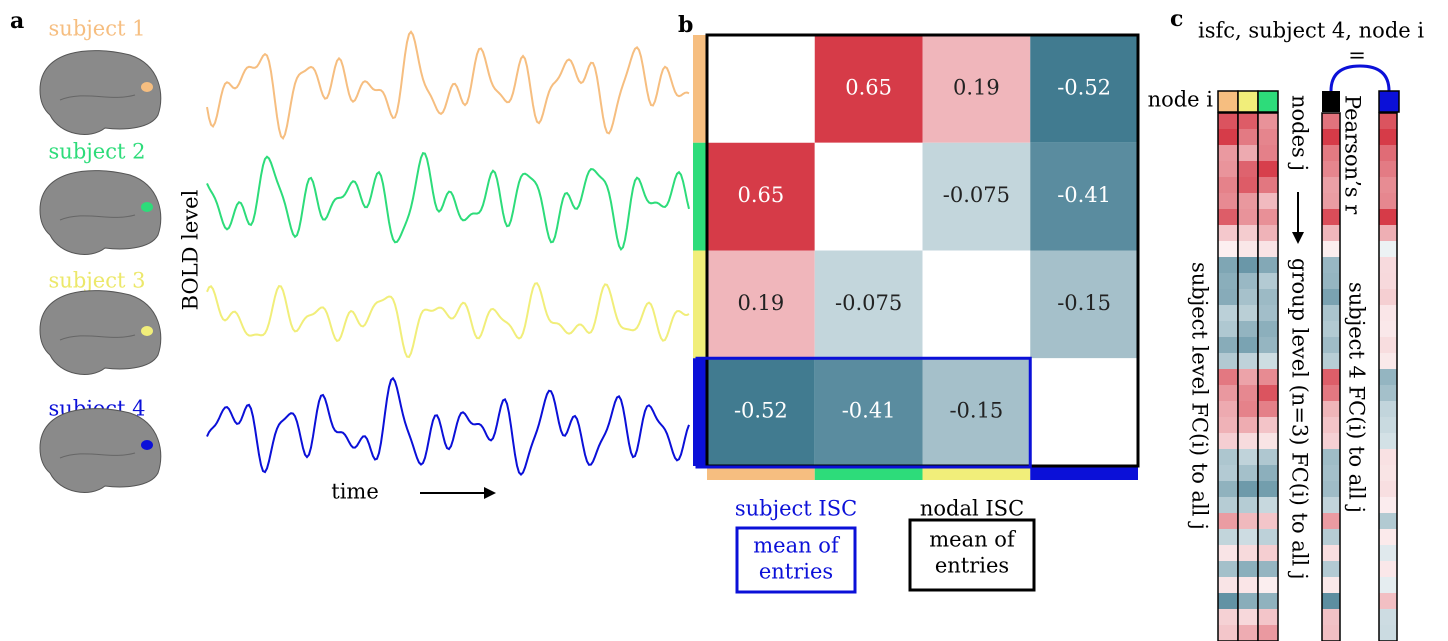 The width and height of the screenshot is (1448, 641). What do you see at coordinates (97, 337) in the screenshot?
I see `sulcus` at bounding box center [97, 337].